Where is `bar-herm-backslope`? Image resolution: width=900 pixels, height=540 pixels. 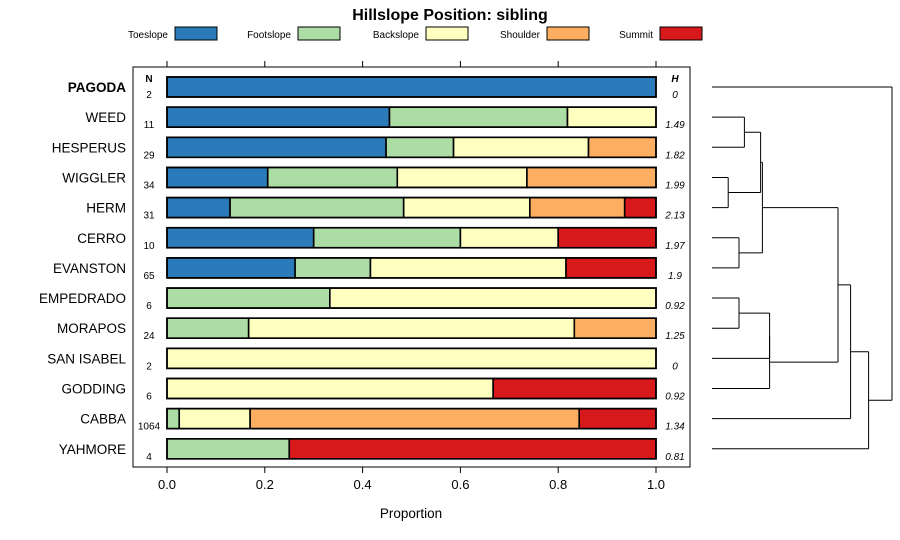
bar-herm-backslope is located at coordinates (466, 207).